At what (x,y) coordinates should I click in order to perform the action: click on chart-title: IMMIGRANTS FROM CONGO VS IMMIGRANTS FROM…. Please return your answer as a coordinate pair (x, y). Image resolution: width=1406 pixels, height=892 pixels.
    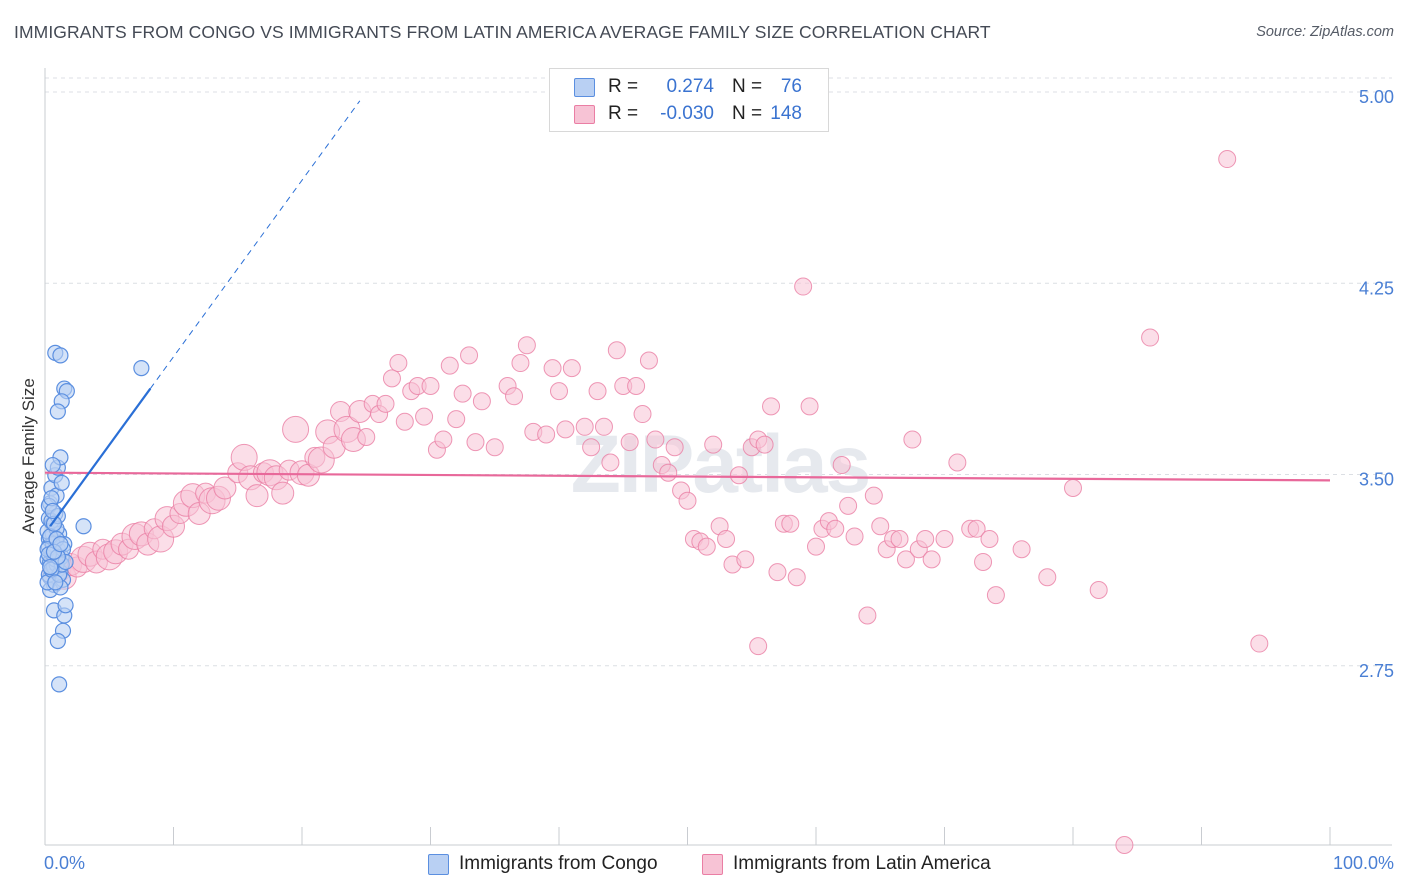
    Looking at the image, I should click on (502, 32).